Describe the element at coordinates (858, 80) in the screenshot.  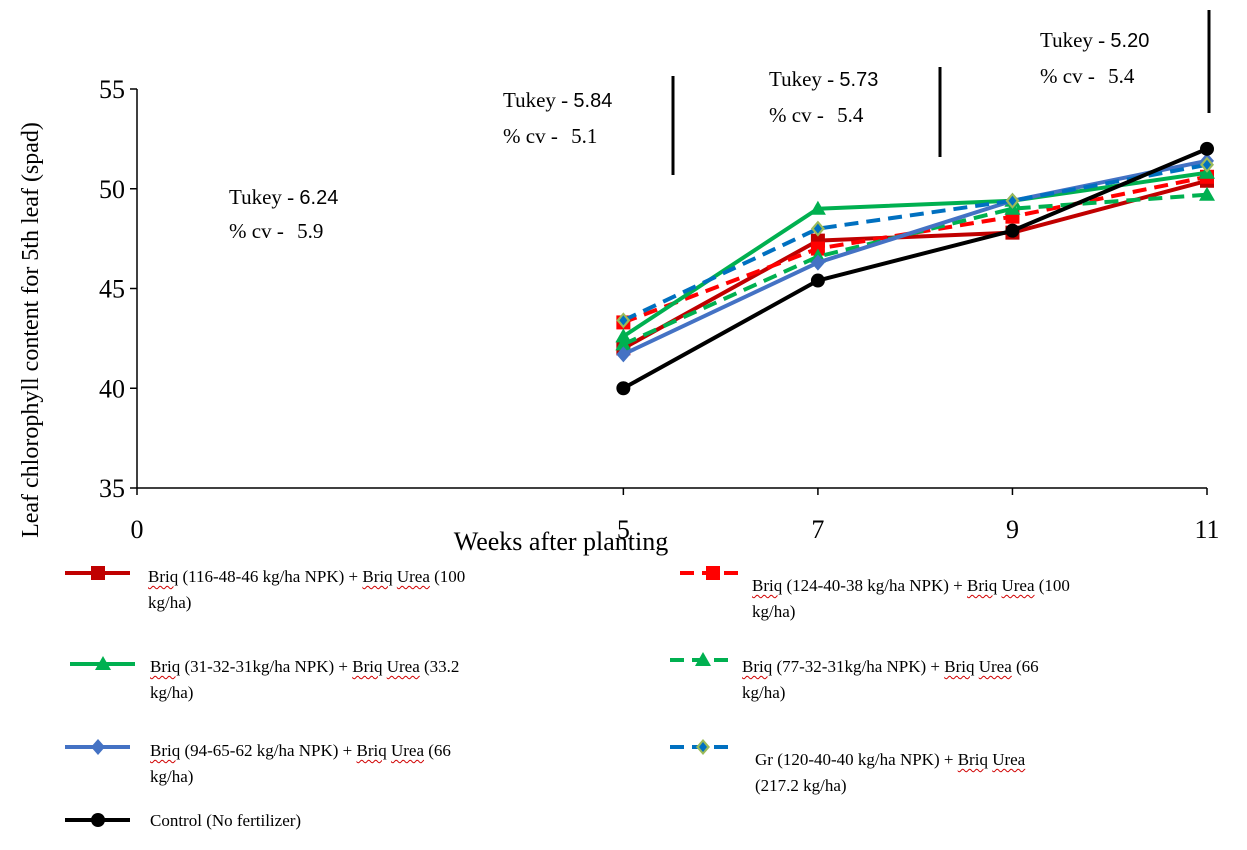
I see `tukey-value: 5.73` at that location.